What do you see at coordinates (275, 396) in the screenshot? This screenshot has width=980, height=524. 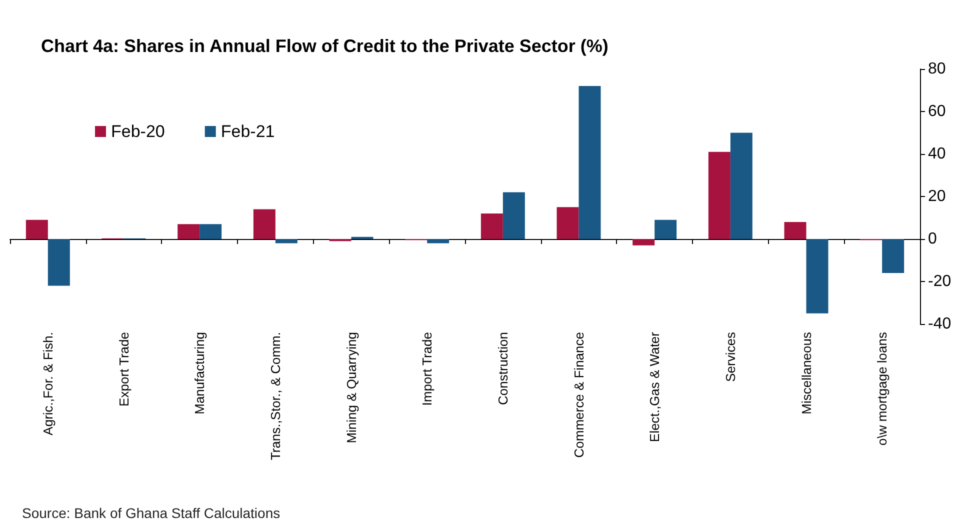 I see `x-tick-label: Trans.,Stor., & Comm.` at bounding box center [275, 396].